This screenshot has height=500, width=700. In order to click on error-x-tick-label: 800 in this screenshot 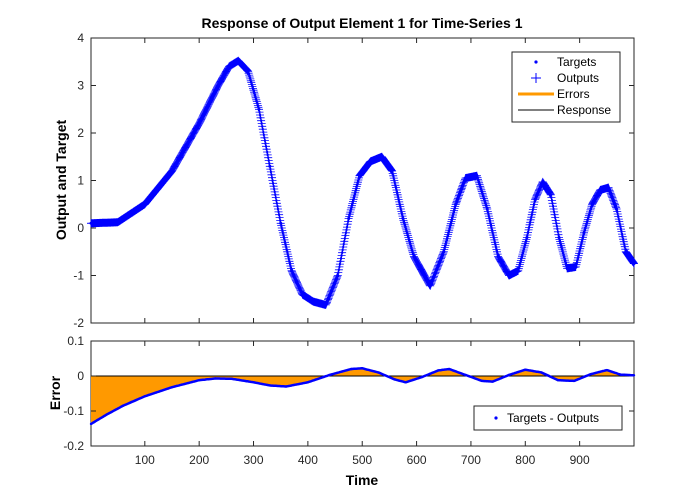, I will do `click(525, 460)`.